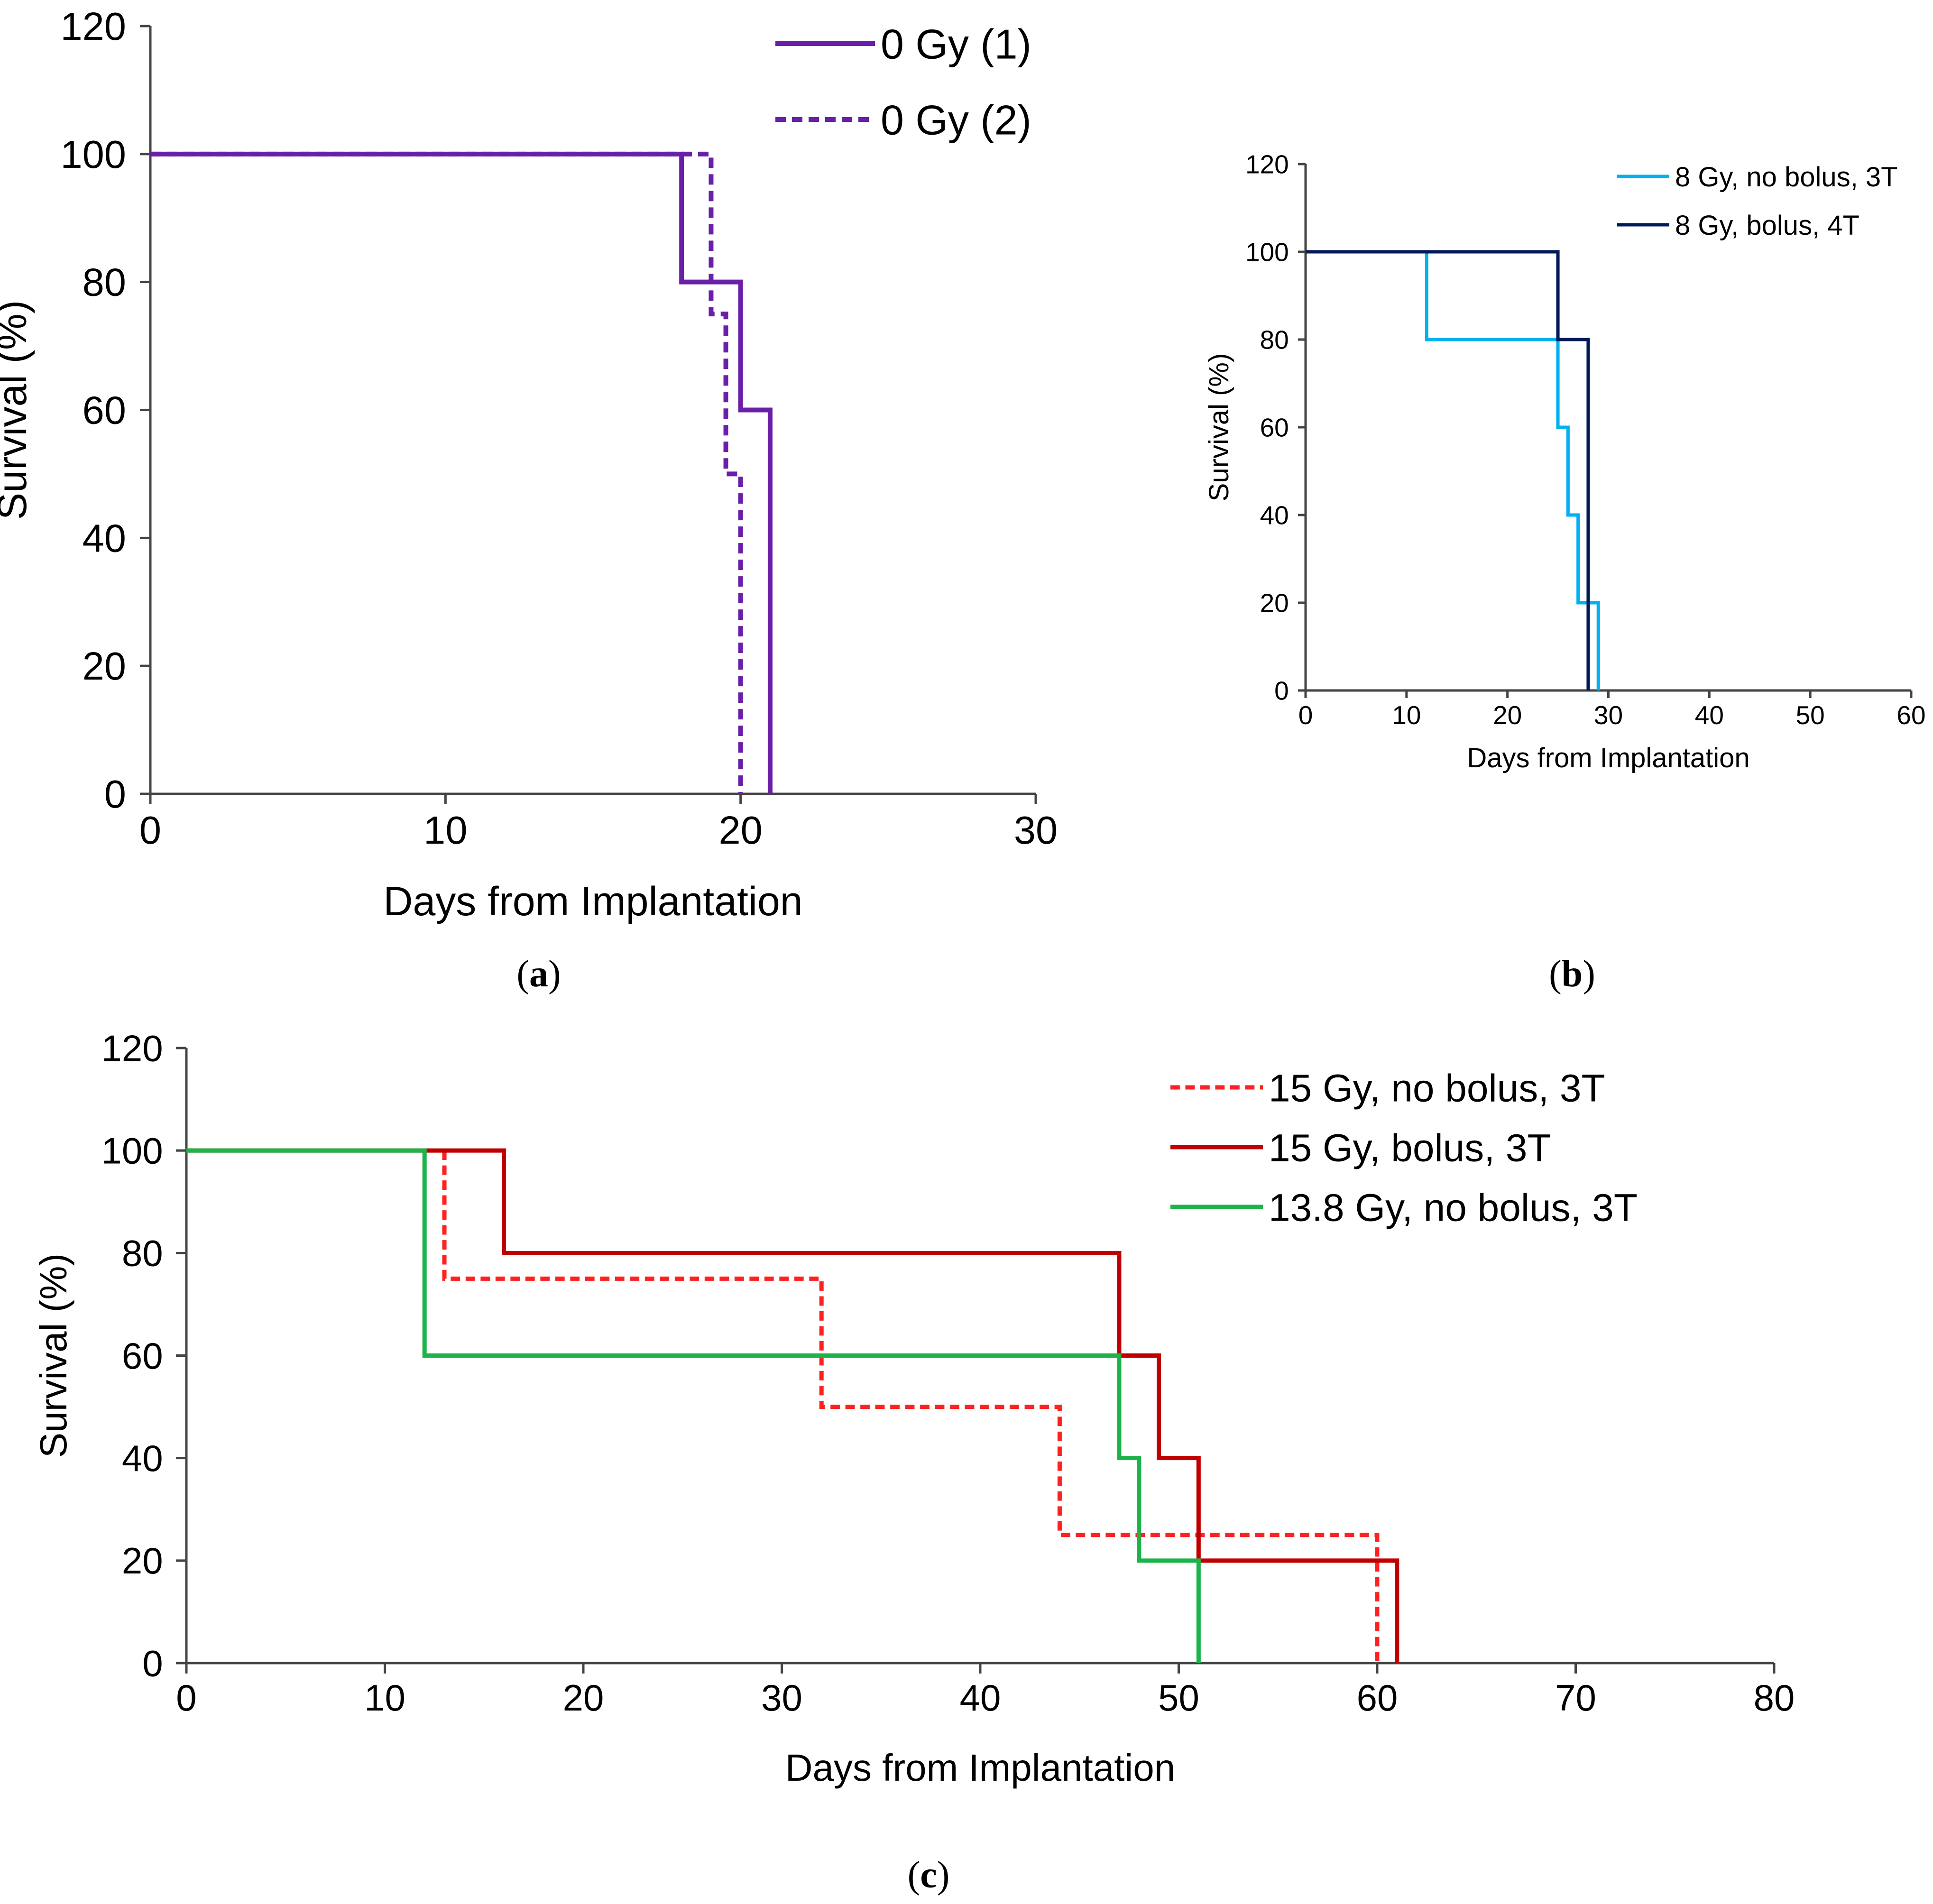 Image resolution: width=1933 pixels, height=1904 pixels. What do you see at coordinates (1410, 1148) in the screenshot?
I see `legend-label: 15 Gy, bolus, 3T` at bounding box center [1410, 1148].